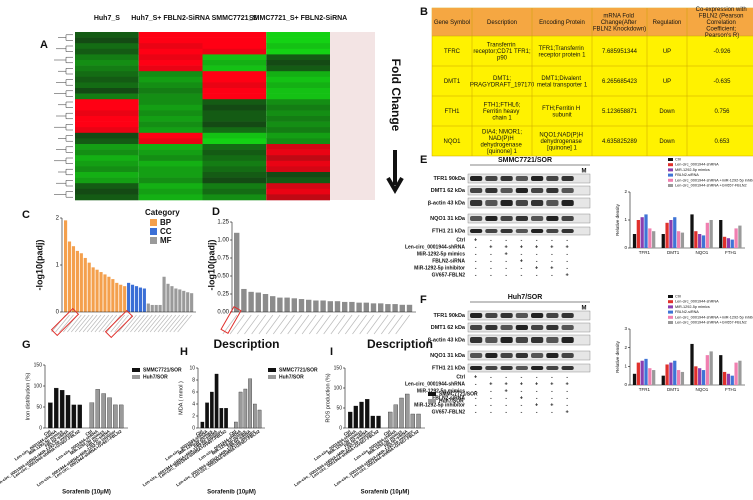 The width and height of the screenshot is (753, 500). What do you see at coordinates (450, 316) in the screenshot?
I see `protein-label: TFR1 90kDa` at bounding box center [450, 316].